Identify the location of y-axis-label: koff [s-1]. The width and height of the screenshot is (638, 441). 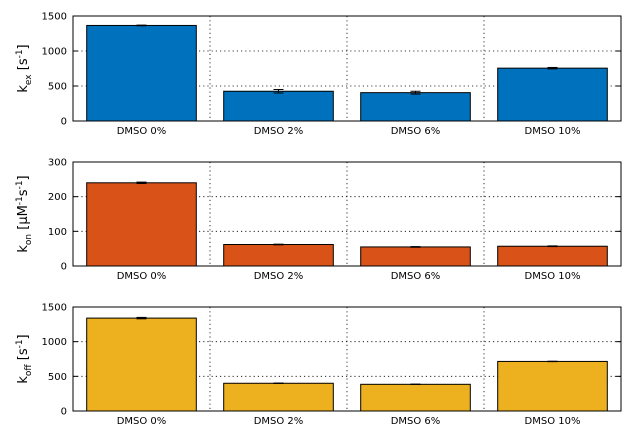
(24, 358).